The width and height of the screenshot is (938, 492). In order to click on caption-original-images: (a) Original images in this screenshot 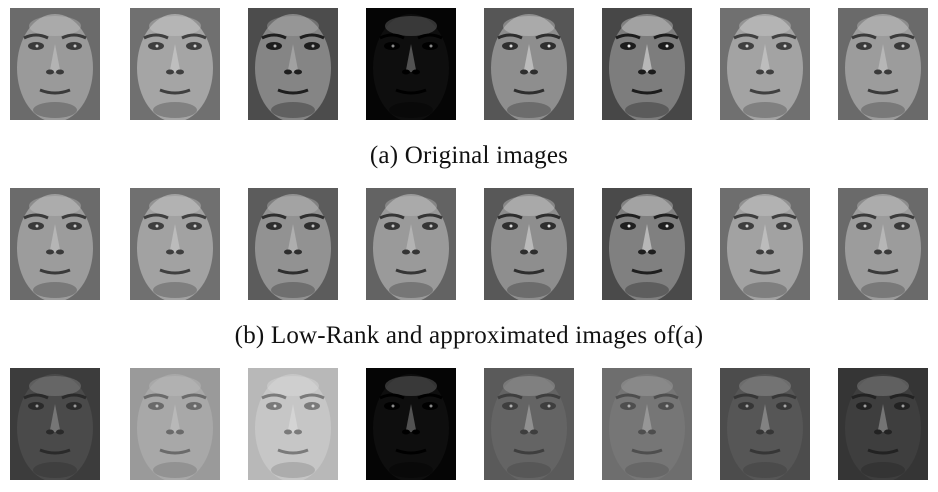, I will do `click(469, 155)`.